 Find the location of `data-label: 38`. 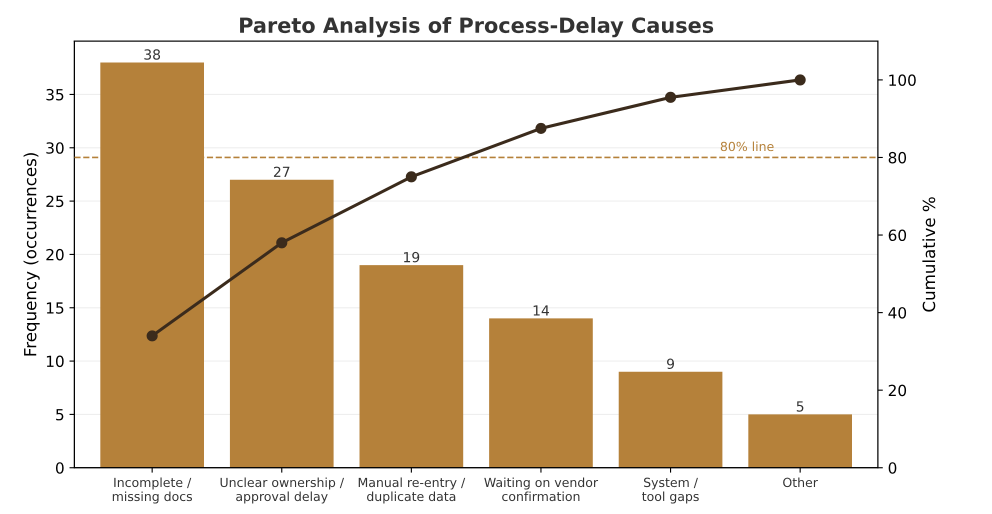

data-label: 38 is located at coordinates (152, 54).